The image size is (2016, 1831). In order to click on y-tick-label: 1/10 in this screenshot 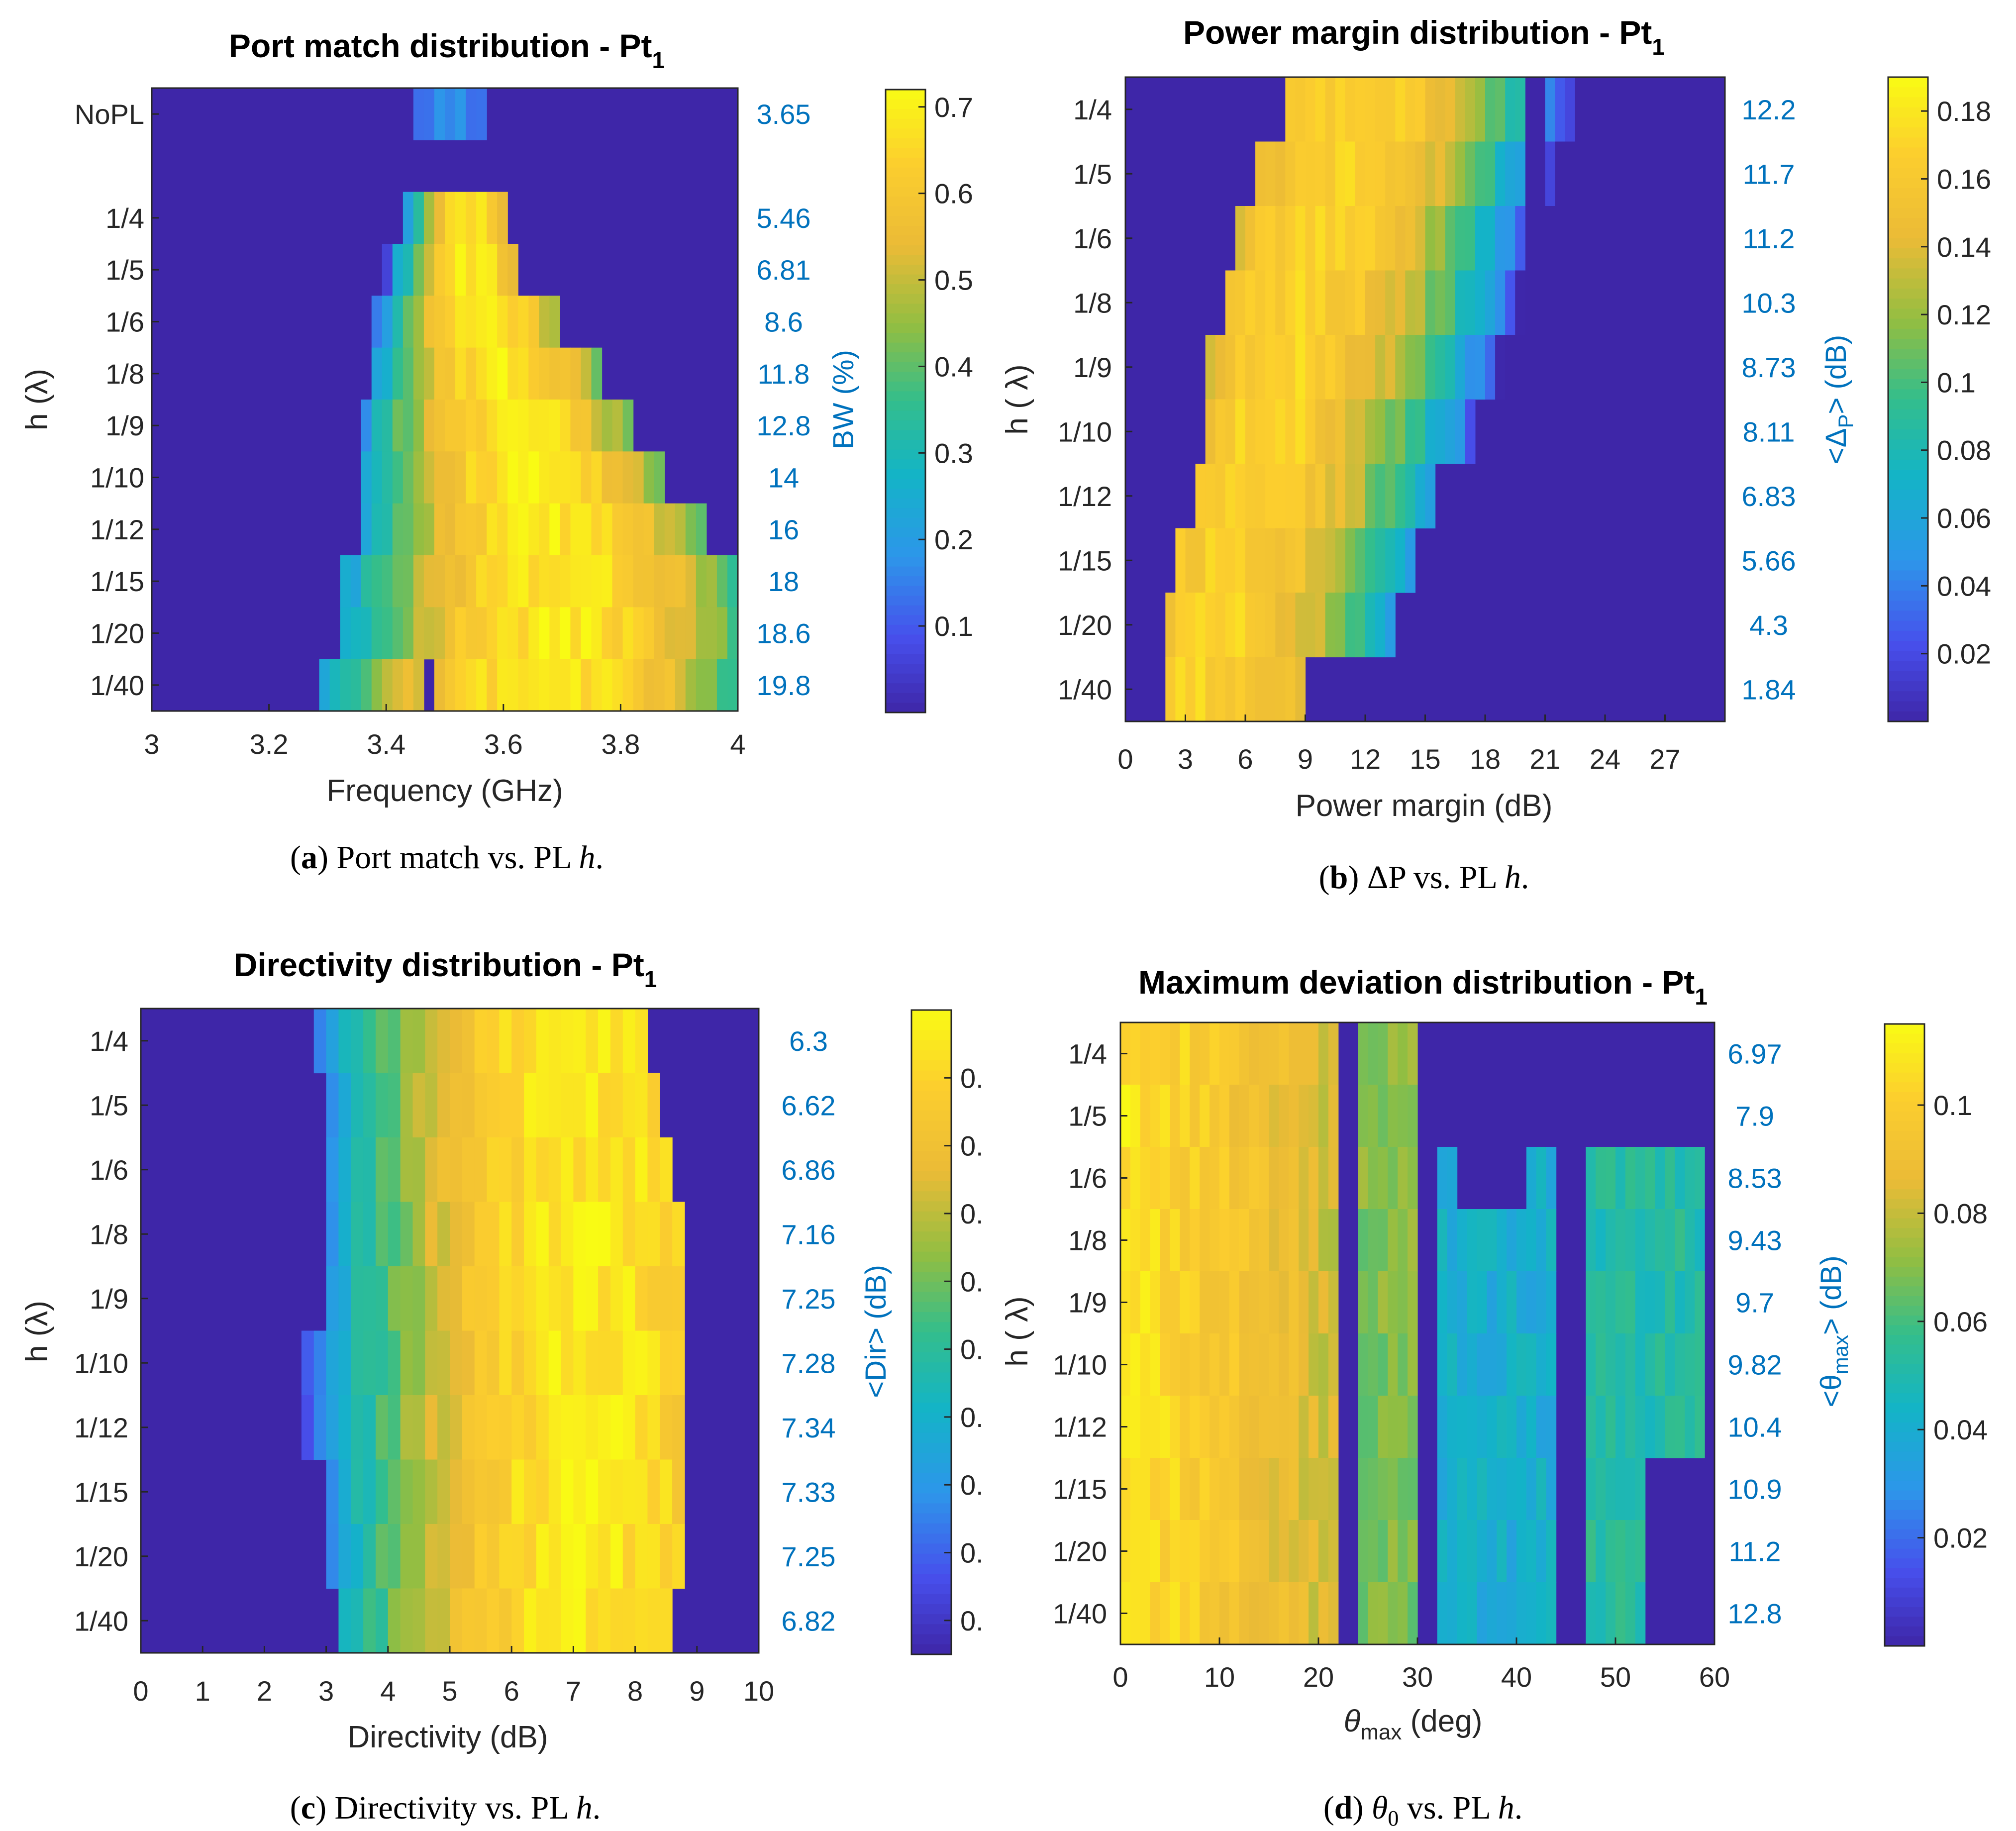, I will do `click(101, 1363)`.